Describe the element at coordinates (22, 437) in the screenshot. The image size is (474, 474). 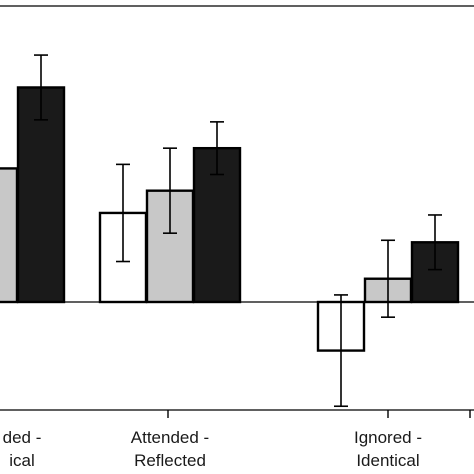
I see `x-tick-label-cat1-line1: ded -` at that location.